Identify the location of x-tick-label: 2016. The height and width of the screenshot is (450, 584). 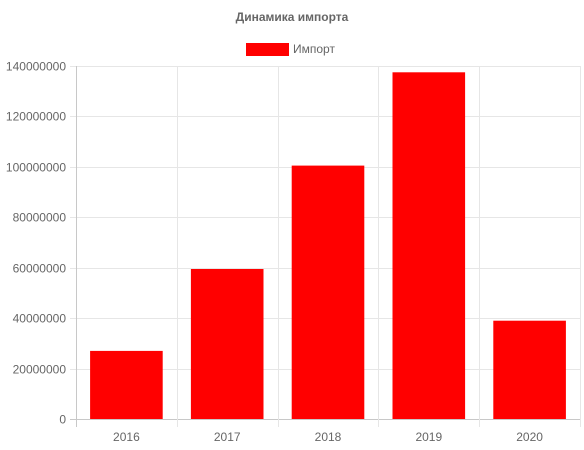
(126, 437).